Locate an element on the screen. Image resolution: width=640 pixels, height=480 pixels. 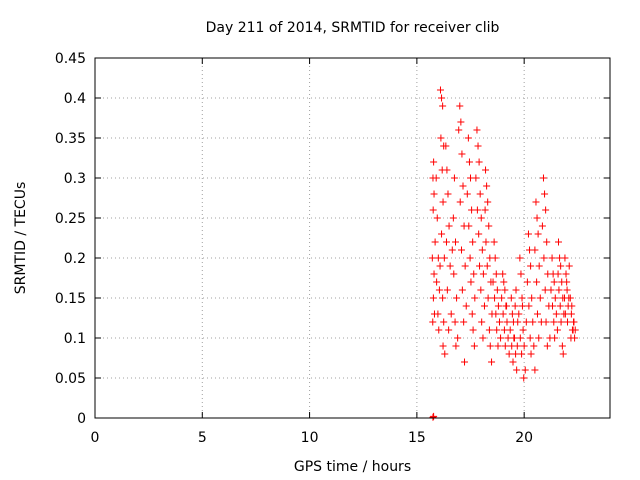
x-tick-label: 10 is located at coordinates (310, 438).